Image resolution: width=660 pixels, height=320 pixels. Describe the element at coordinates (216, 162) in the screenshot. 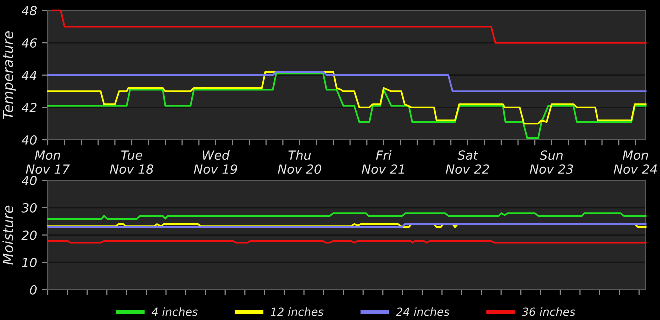

I see `x-tick-label: Wed Nov 19` at that location.